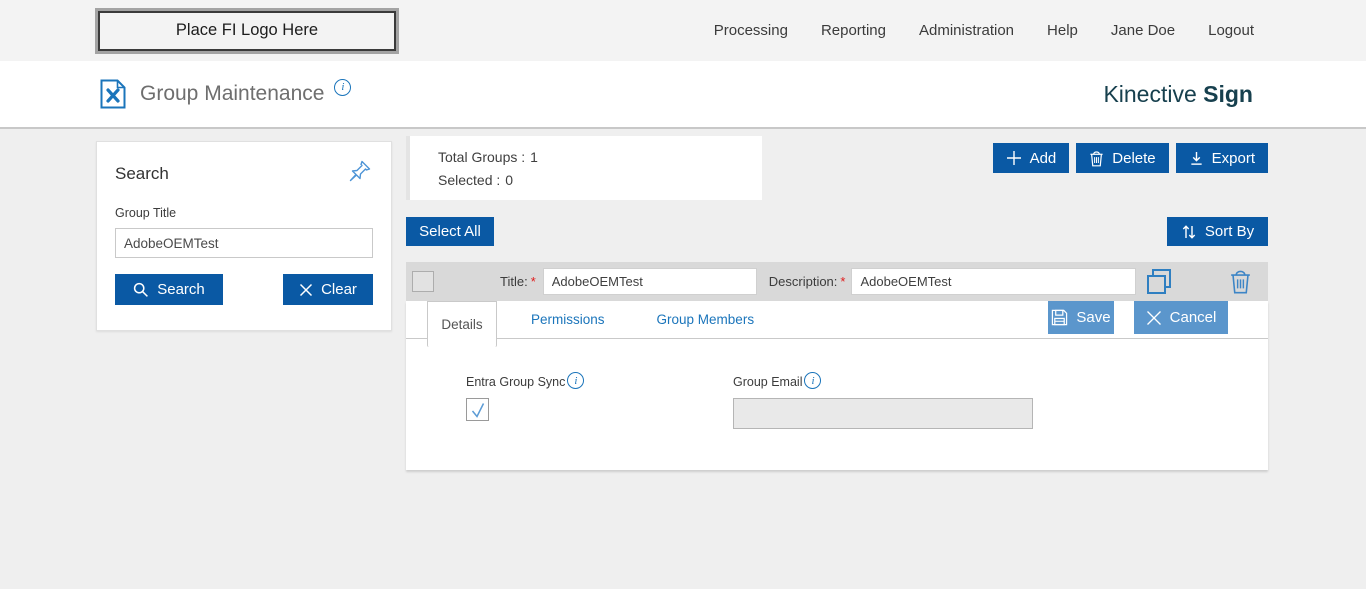  Describe the element at coordinates (1096, 158) in the screenshot. I see `trash-icon` at that location.